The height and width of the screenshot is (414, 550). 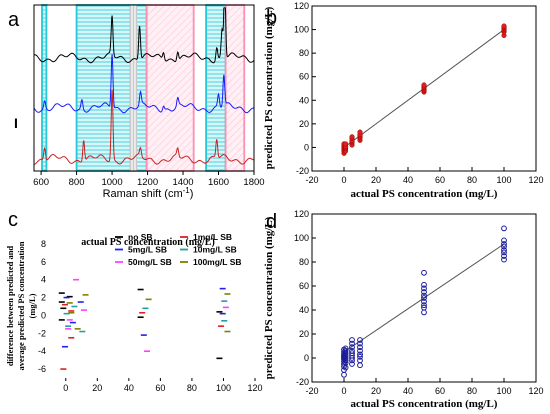 I want to click on y-tick-label: 6, so click(x=43, y=262).